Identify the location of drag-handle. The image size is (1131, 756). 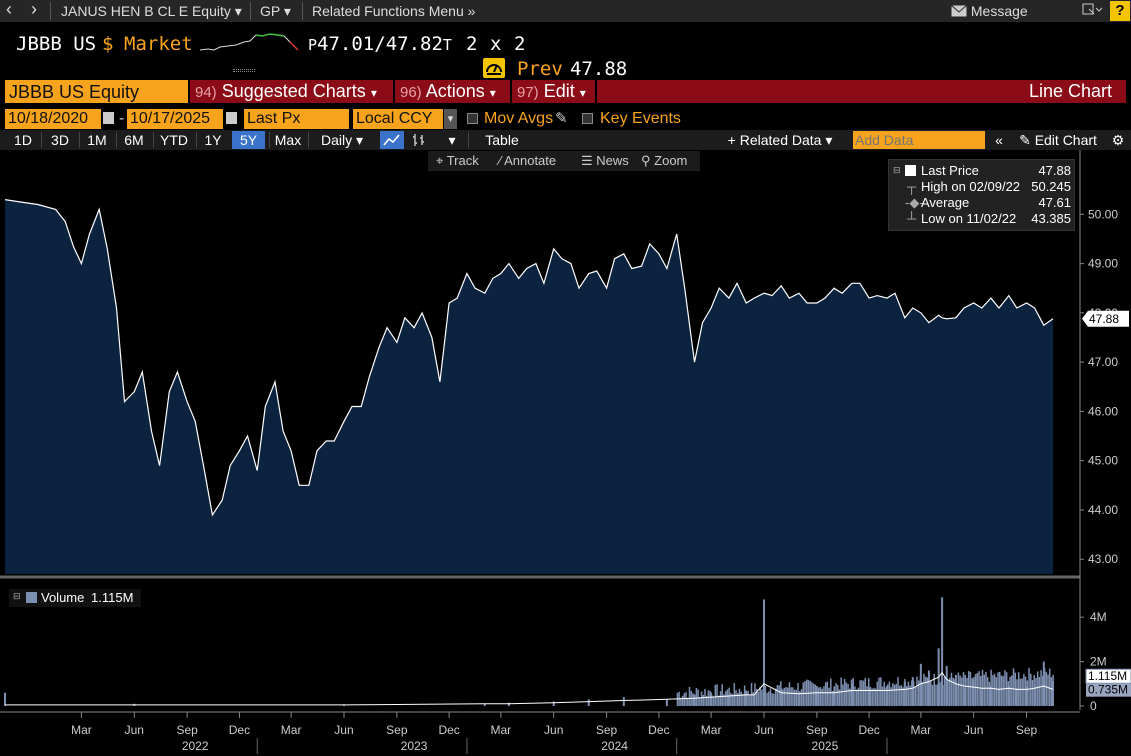
(244, 70).